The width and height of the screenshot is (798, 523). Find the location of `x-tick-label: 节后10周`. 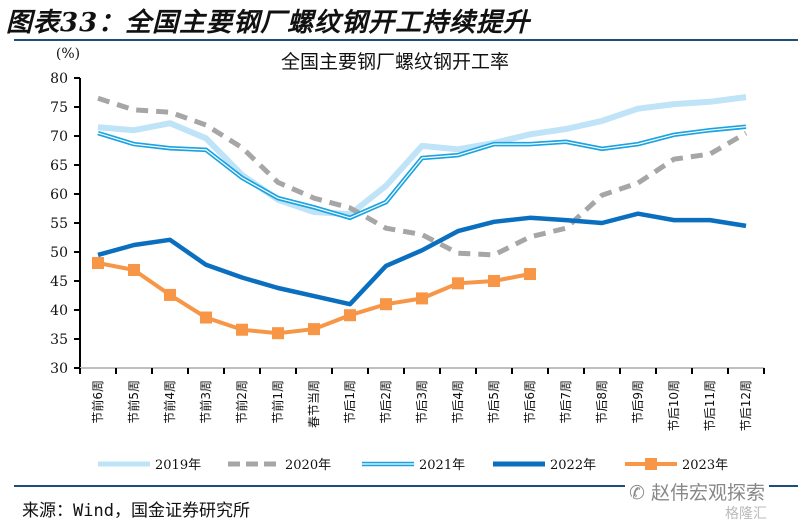

x-tick-label: 节后10周 is located at coordinates (674, 405).